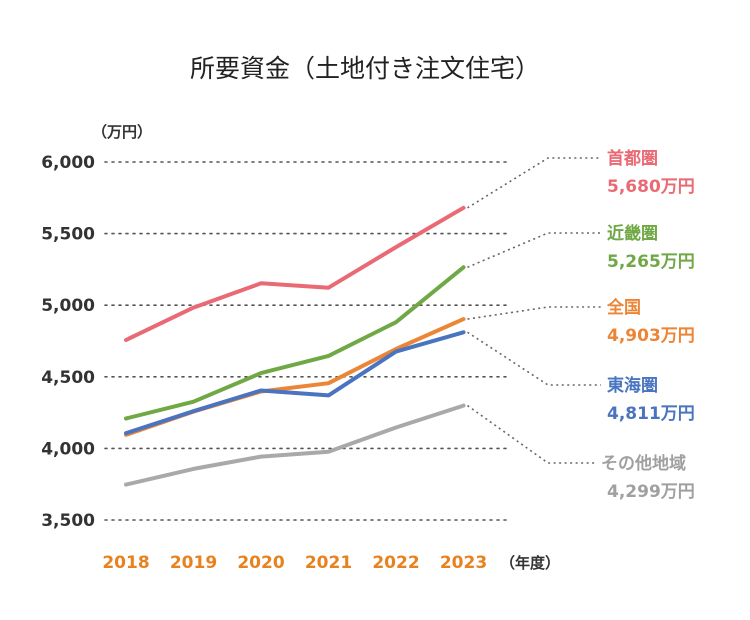 This screenshot has width=750, height=620. I want to click on y-tick-5500: 5,500, so click(68, 235).